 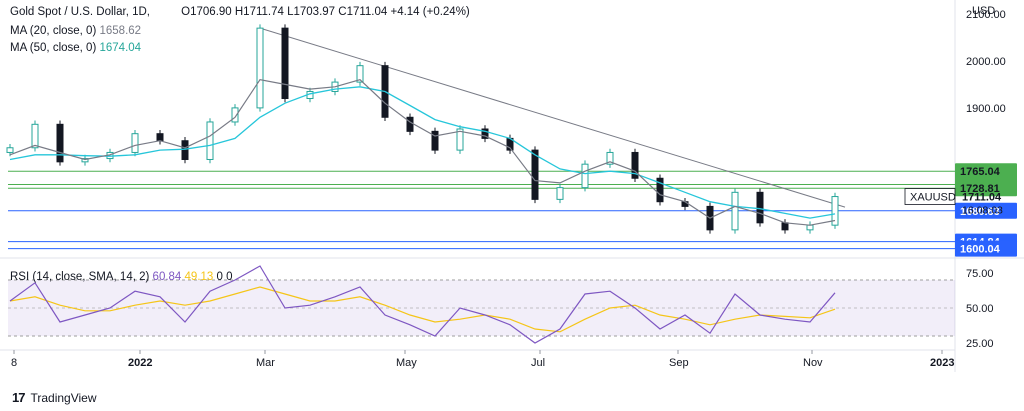 What do you see at coordinates (140, 363) in the screenshot?
I see `time-tick-label: 2022` at bounding box center [140, 363].